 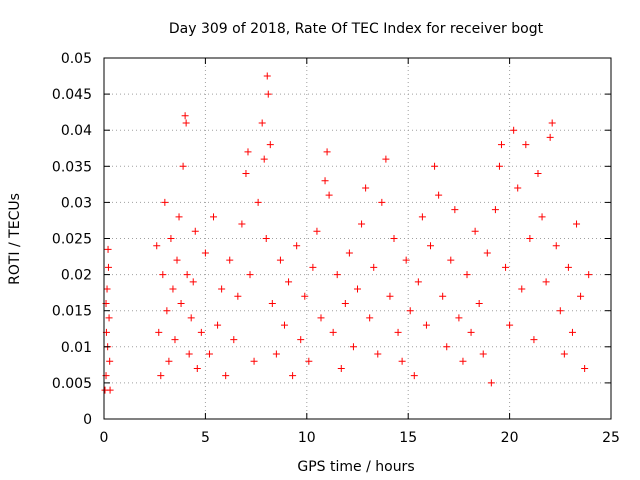 What do you see at coordinates (72, 312) in the screenshot?
I see `y-tick-label: 0.015` at bounding box center [72, 312].